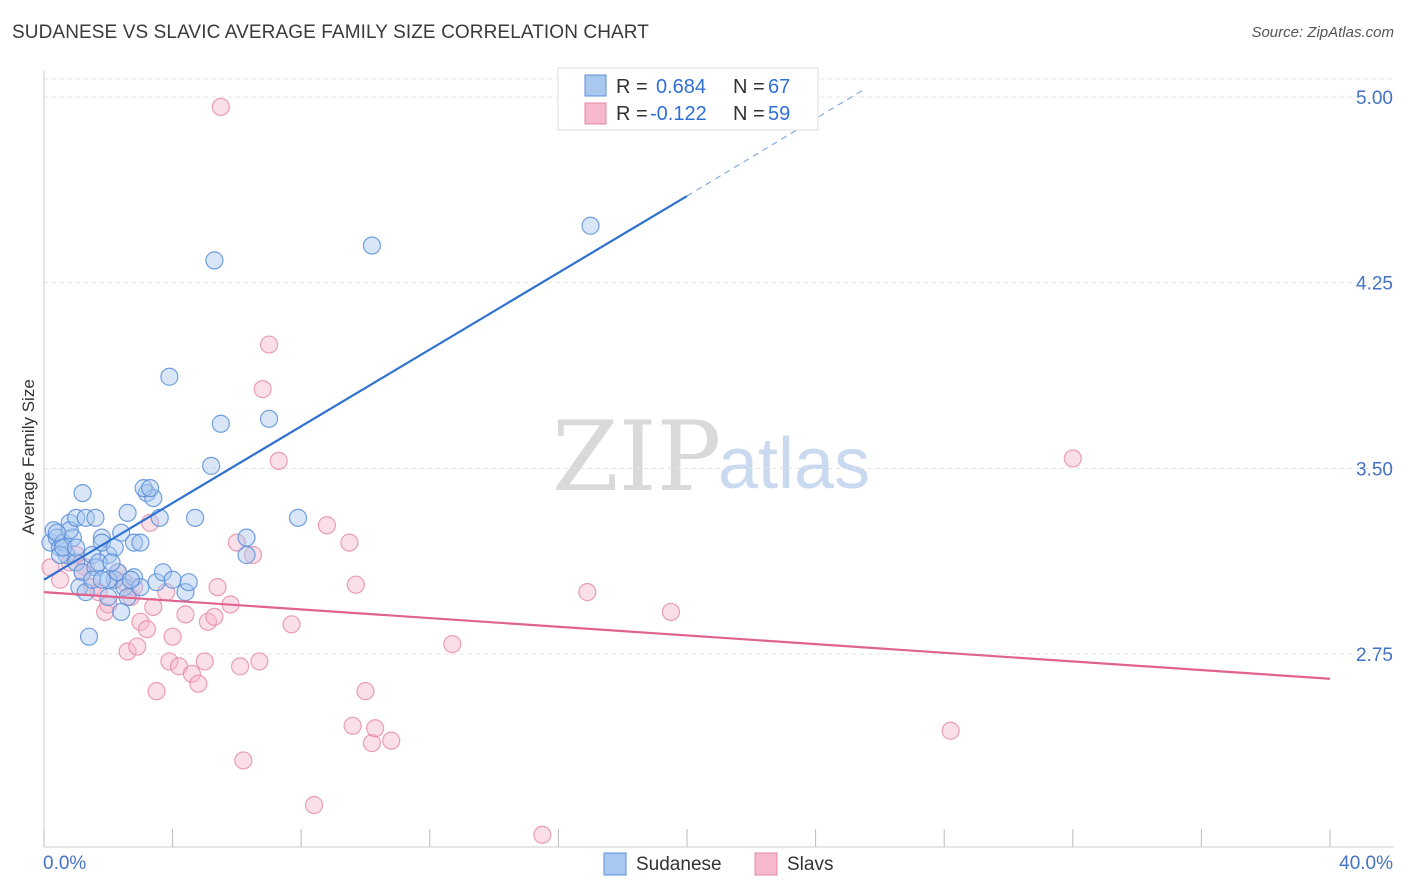  Describe the element at coordinates (766, 864) in the screenshot. I see `bottom-legend-swatch-slavs` at that location.